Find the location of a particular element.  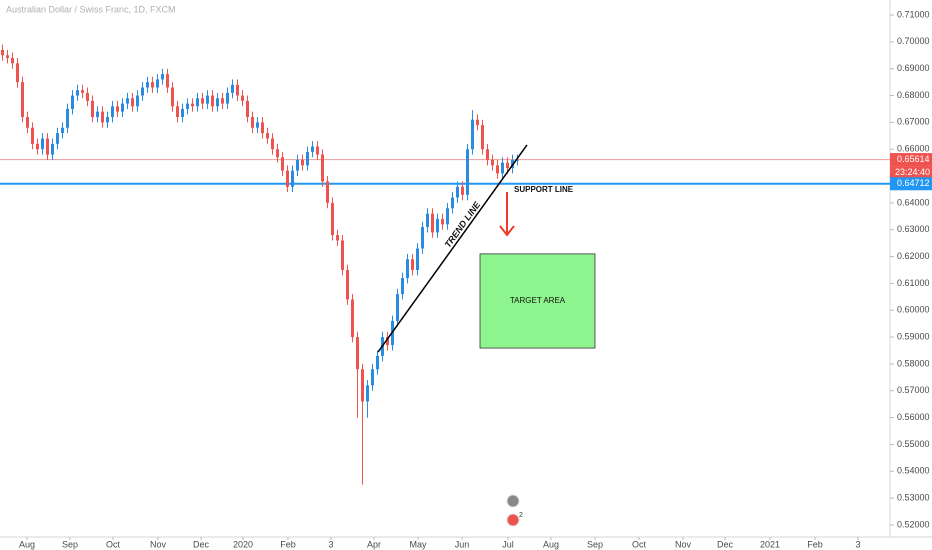

y-tick-label: 0.61000 is located at coordinates (913, 283).